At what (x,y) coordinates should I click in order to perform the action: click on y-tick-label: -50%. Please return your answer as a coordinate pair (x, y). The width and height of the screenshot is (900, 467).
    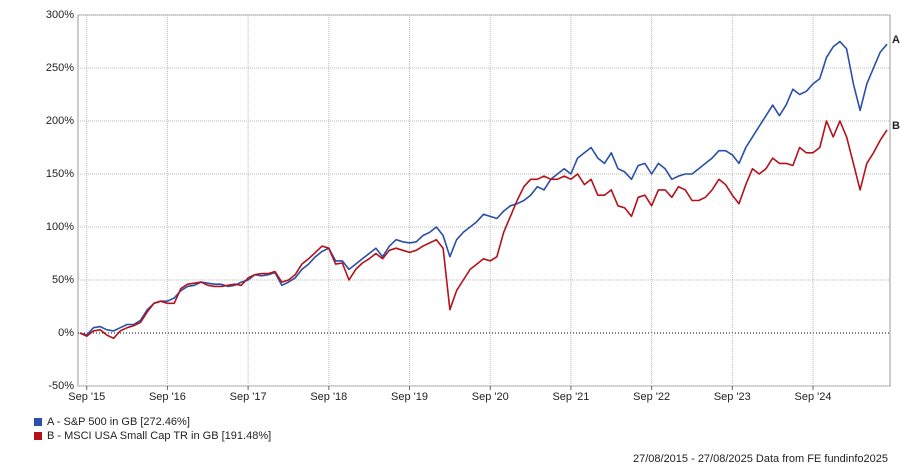
    Looking at the image, I should click on (61, 386).